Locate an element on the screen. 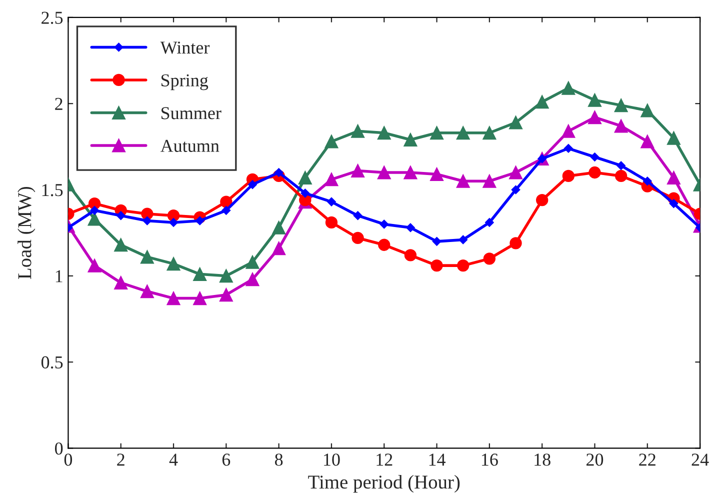 The image size is (718, 498). legend-label: Autumn is located at coordinates (190, 146).